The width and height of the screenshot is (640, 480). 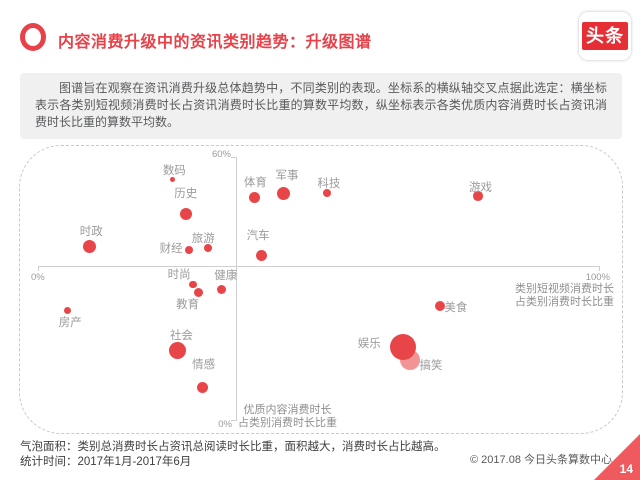 I want to click on chart-bubble-label-历史: 历史, so click(x=186, y=194).